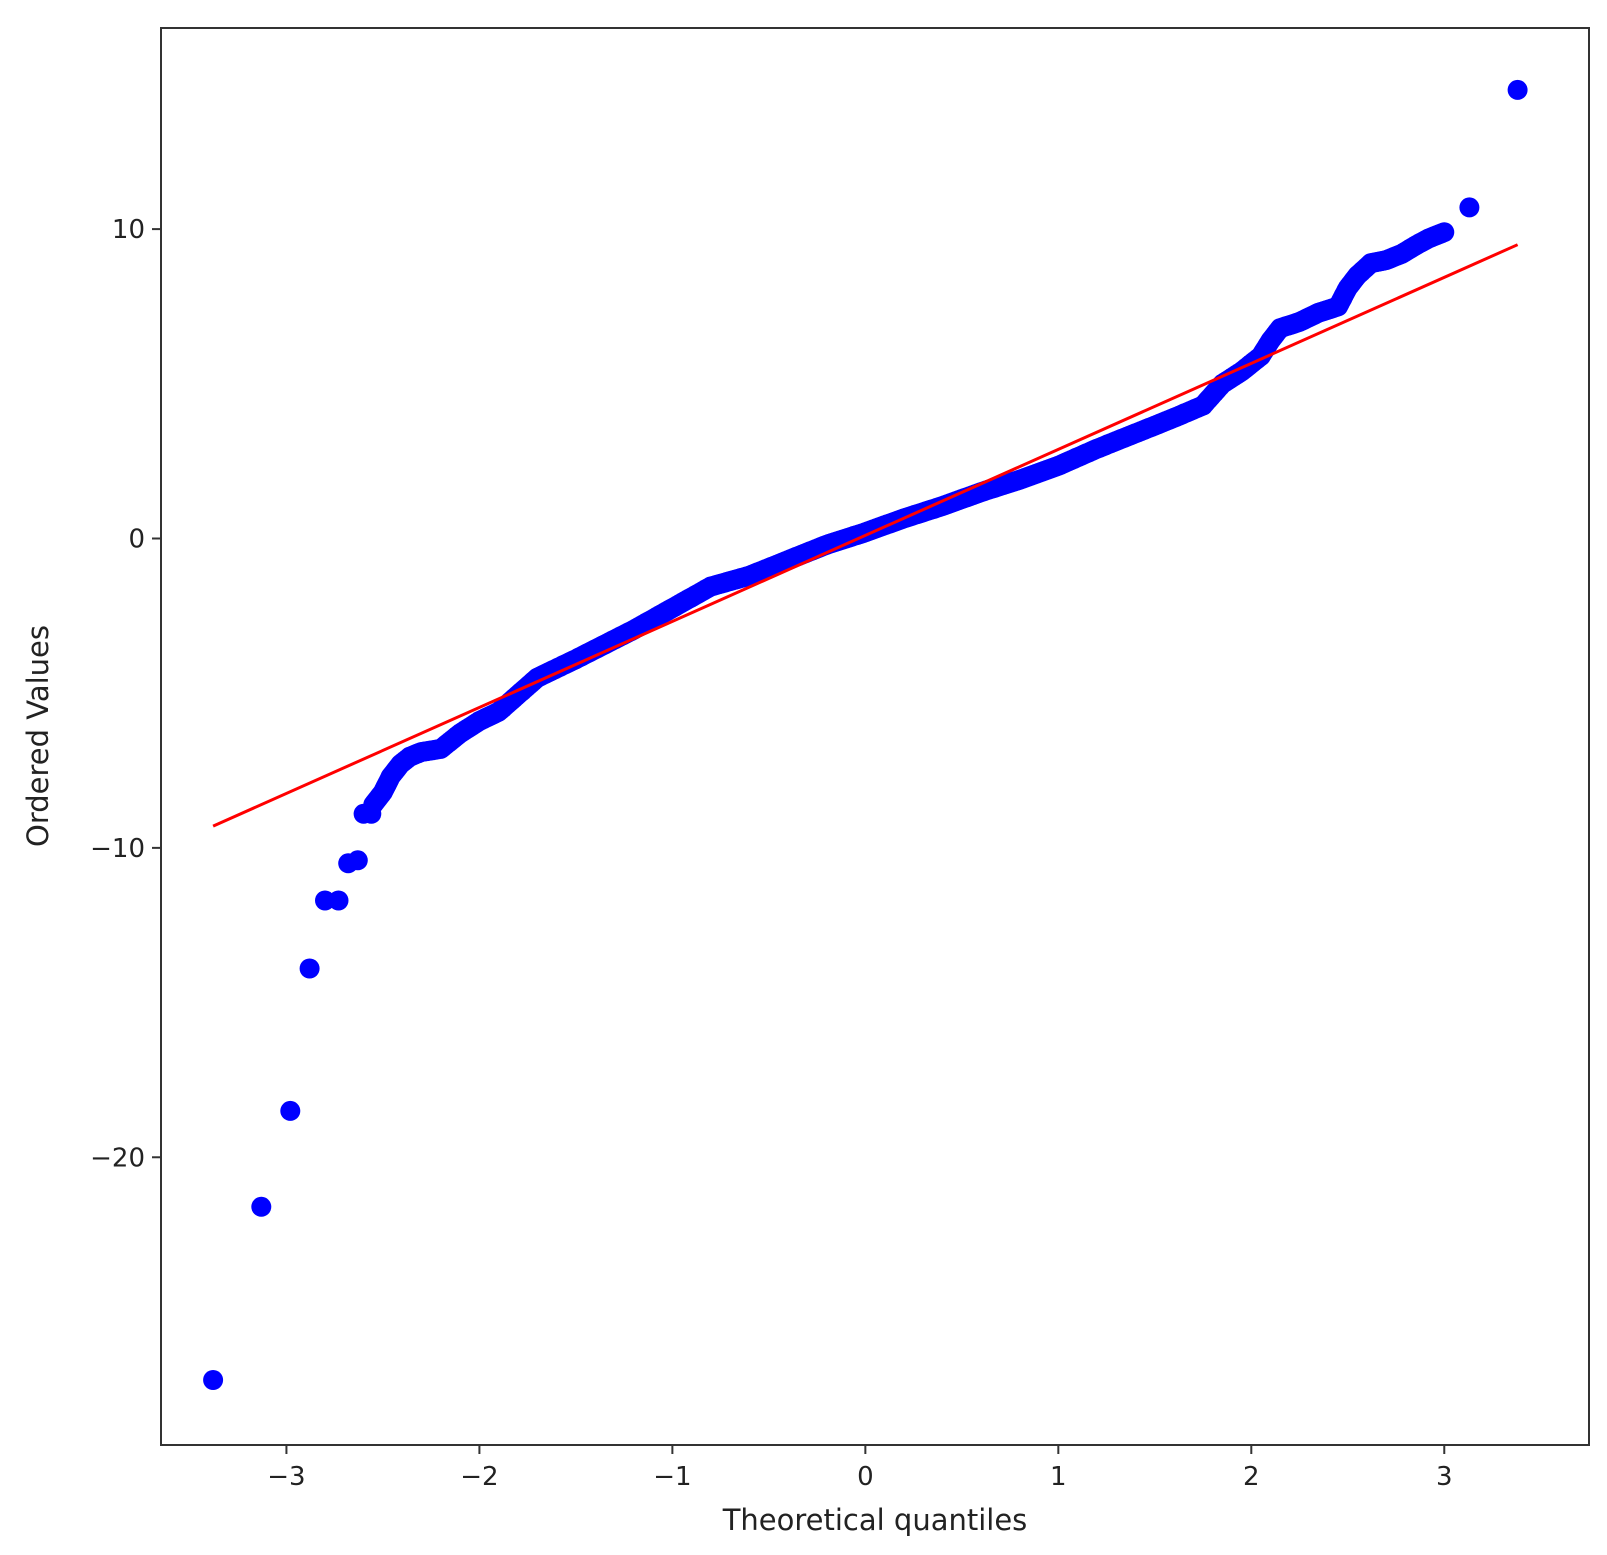 The height and width of the screenshot is (1555, 1607). Describe the element at coordinates (865, 1477) in the screenshot. I see `x-tick-label: 0` at that location.